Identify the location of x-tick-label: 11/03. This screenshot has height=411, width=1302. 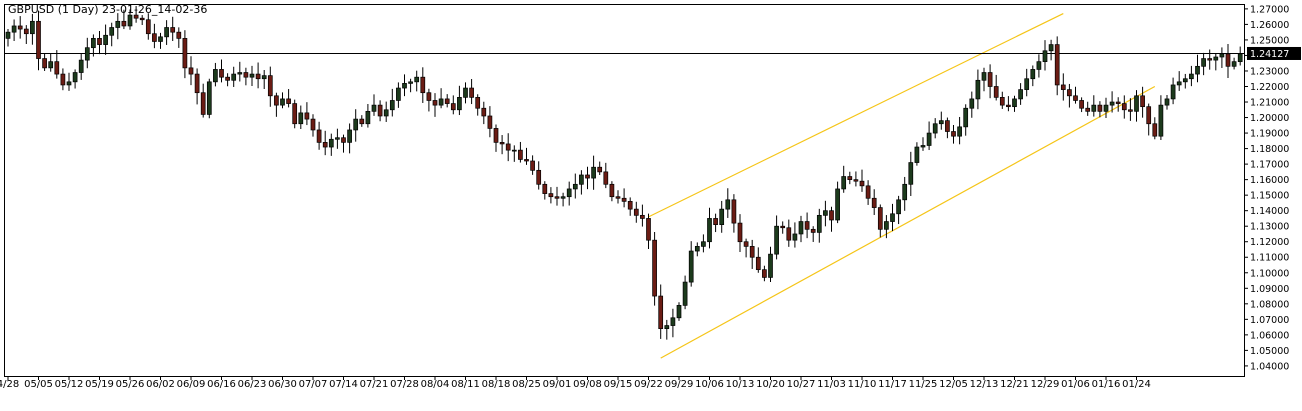
(831, 384).